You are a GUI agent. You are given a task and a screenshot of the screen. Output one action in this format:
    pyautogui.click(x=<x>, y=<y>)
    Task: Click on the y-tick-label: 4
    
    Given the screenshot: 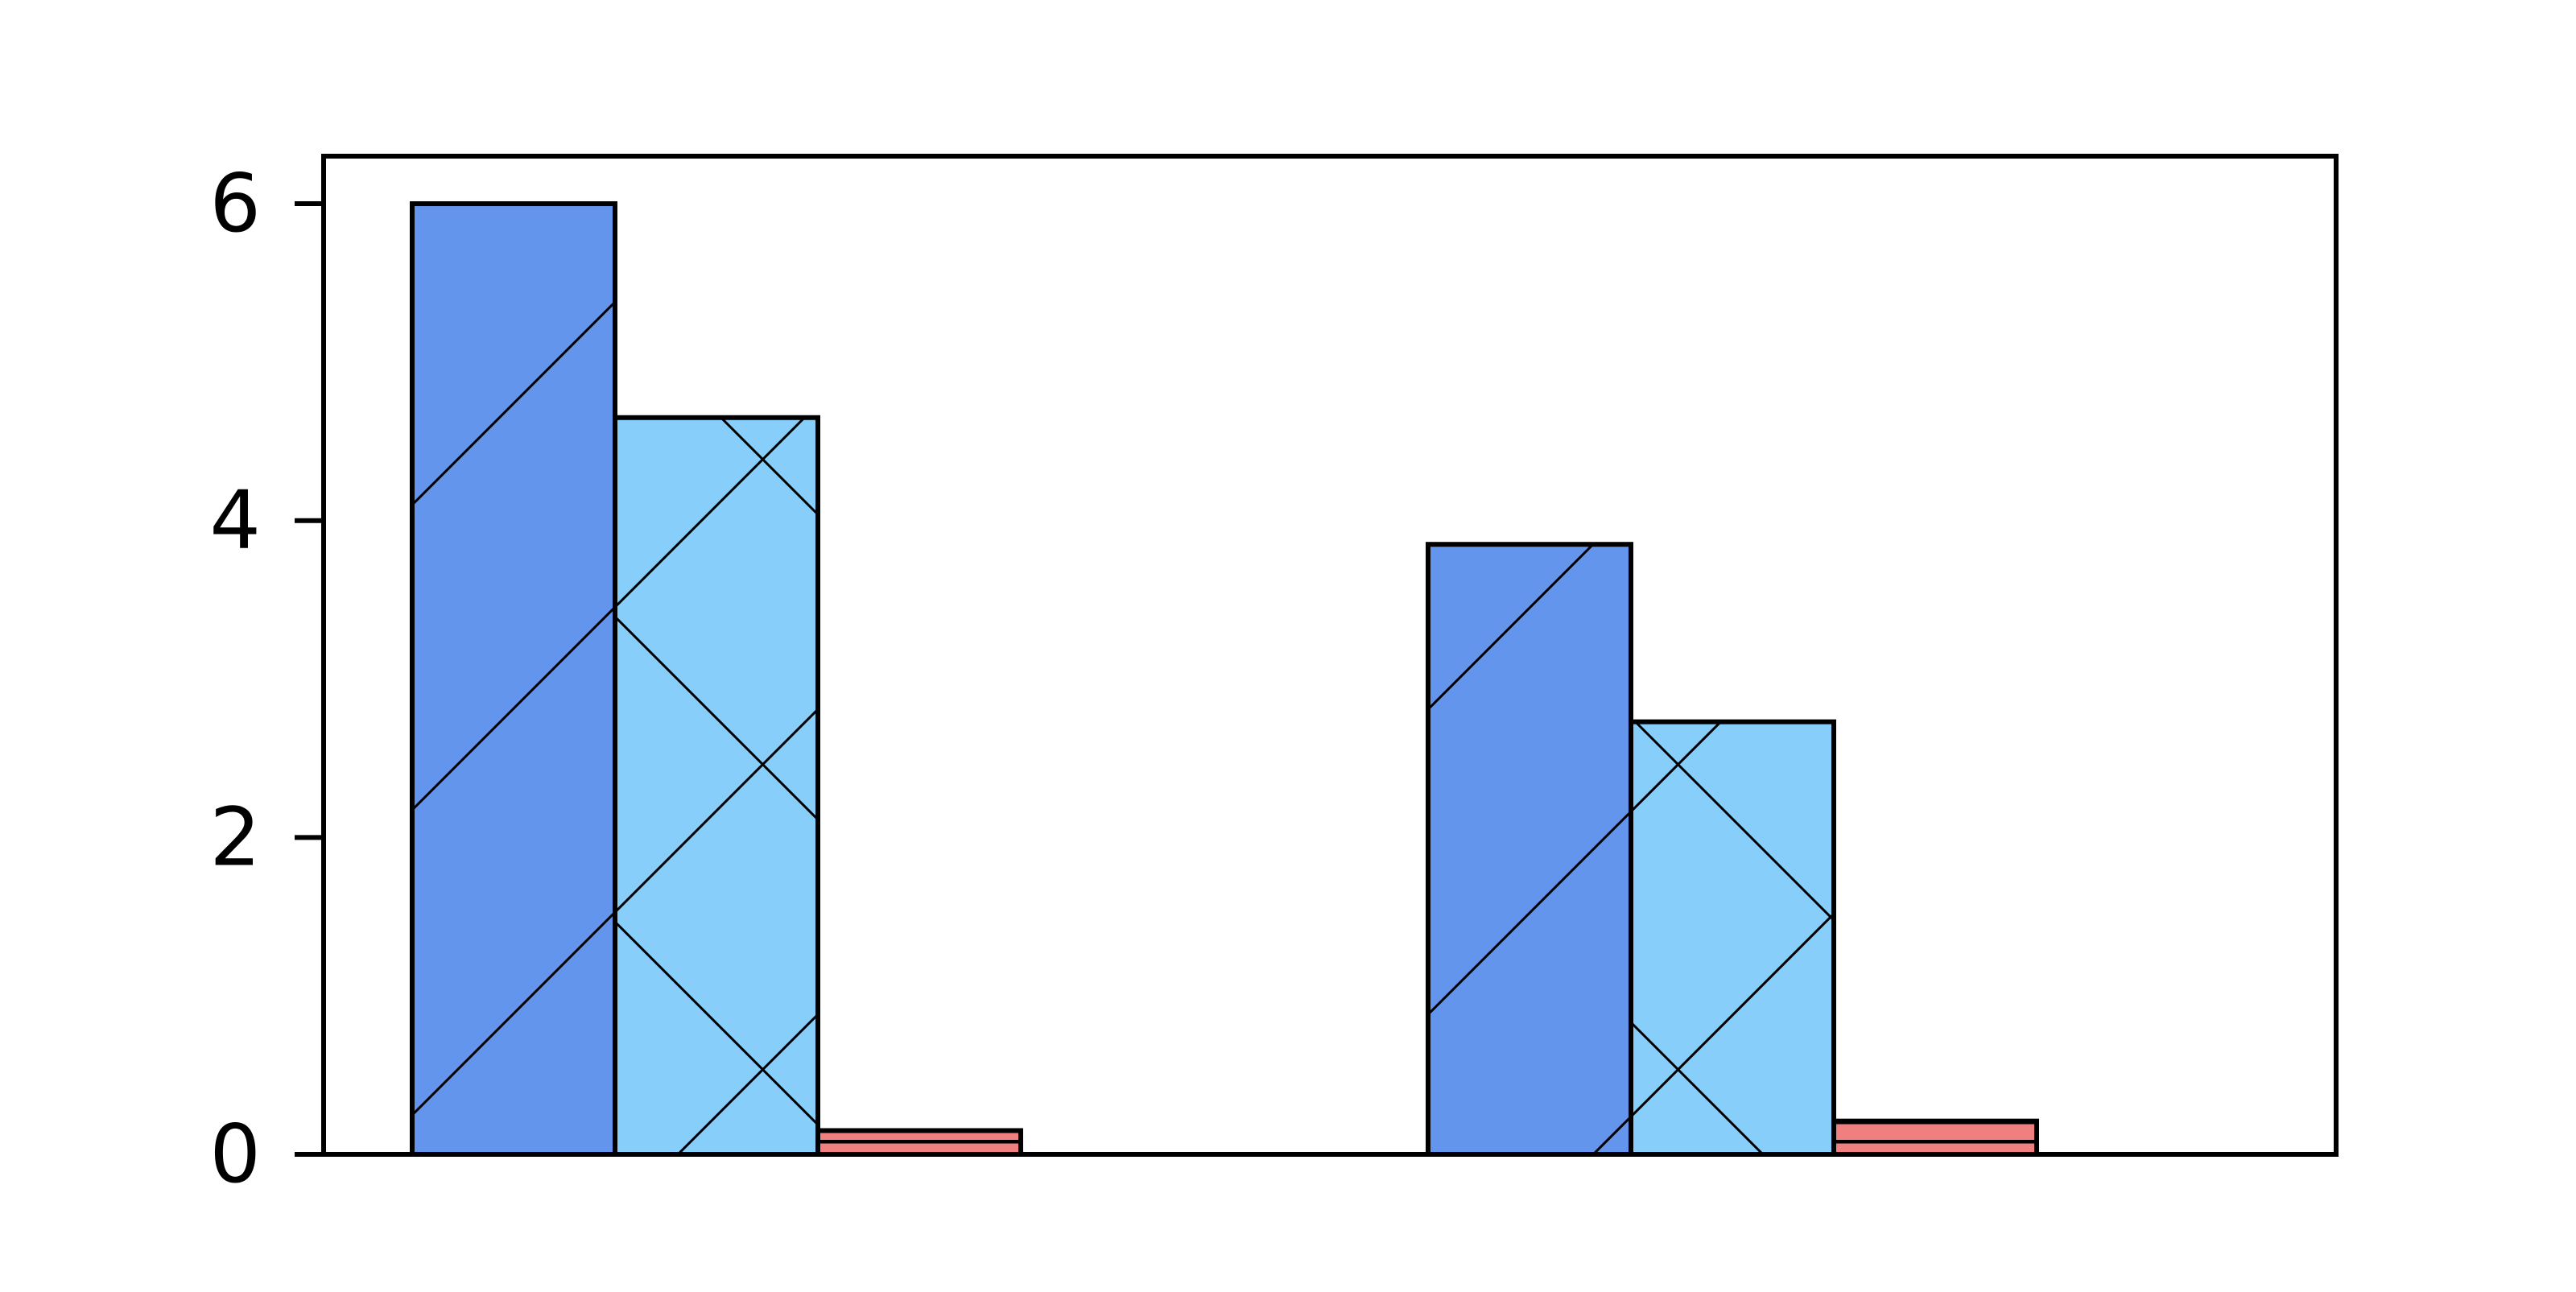 What is the action you would take?
    pyautogui.click(x=235, y=520)
    